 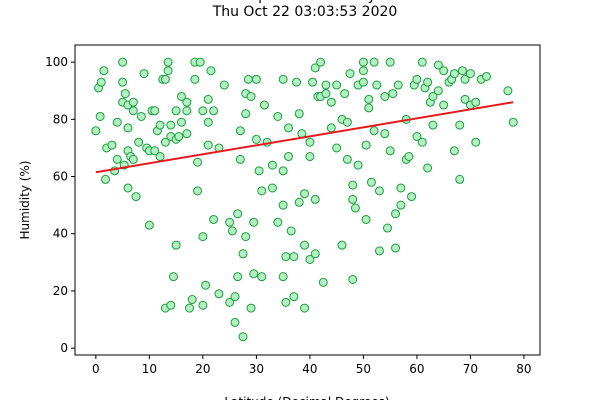 I want to click on x-tick-label: 70, so click(x=470, y=369).